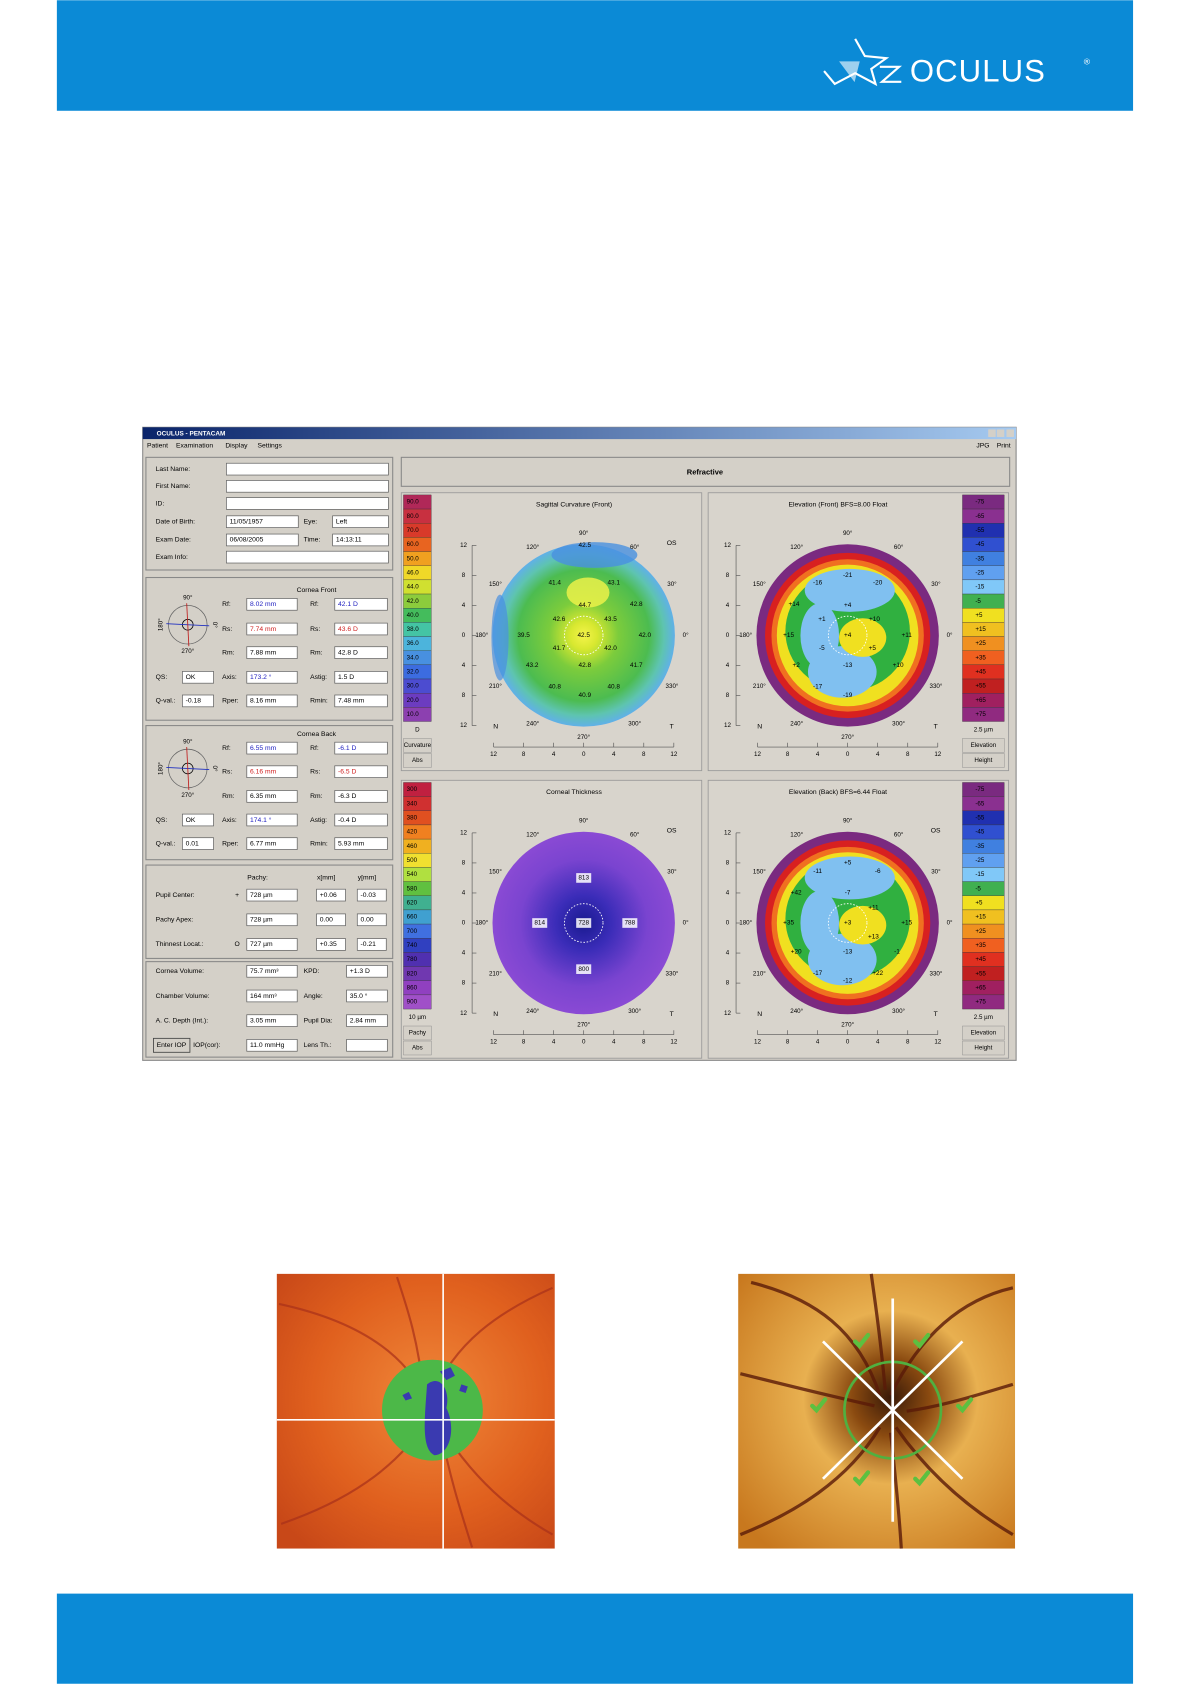 This screenshot has width=1191, height=1689. Describe the element at coordinates (1010, 433) in the screenshot. I see `close-button` at that location.